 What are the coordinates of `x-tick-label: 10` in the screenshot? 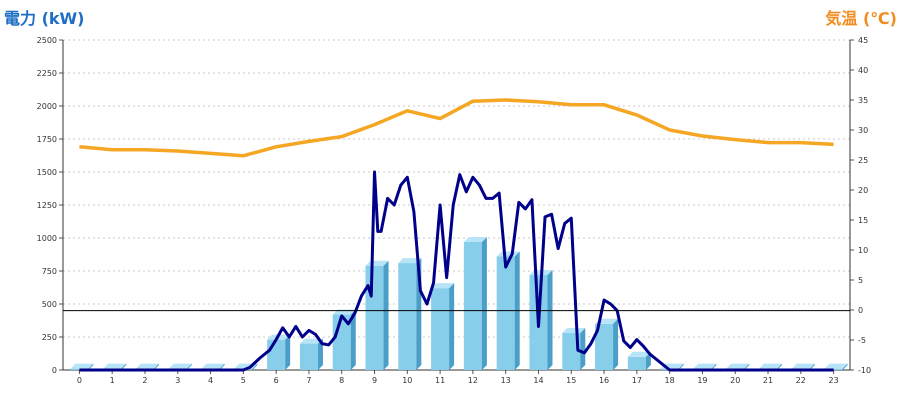 It's located at (407, 380).